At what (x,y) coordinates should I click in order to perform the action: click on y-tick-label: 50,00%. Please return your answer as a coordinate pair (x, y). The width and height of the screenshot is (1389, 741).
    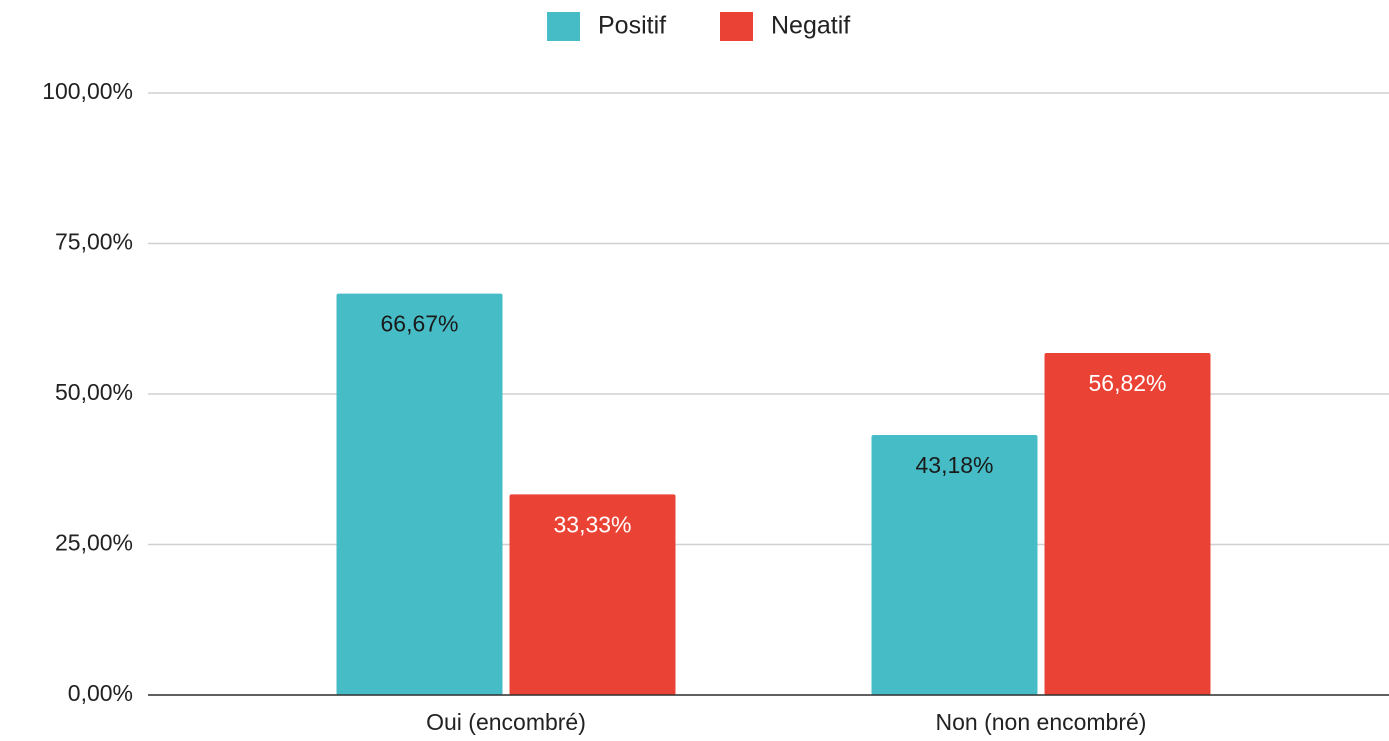
    Looking at the image, I should click on (94, 392).